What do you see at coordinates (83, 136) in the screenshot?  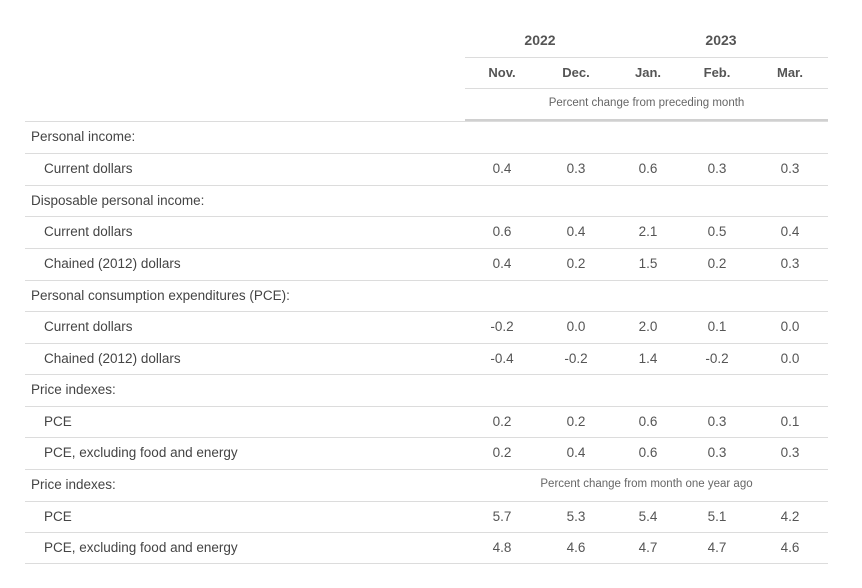 I see `row-category-label: Personal income:` at bounding box center [83, 136].